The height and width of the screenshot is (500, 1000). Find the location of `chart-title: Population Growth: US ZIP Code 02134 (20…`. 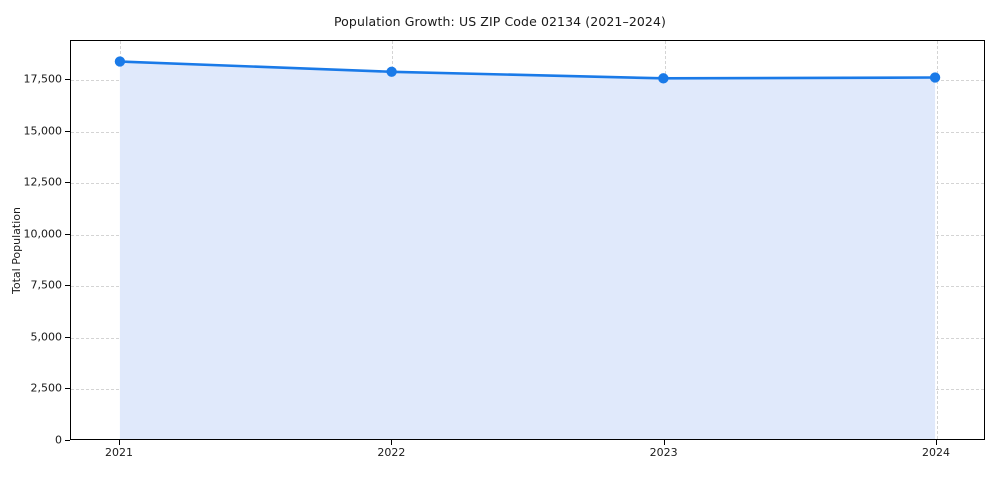

chart-title: Population Growth: US ZIP Code 02134 (20… is located at coordinates (500, 21).